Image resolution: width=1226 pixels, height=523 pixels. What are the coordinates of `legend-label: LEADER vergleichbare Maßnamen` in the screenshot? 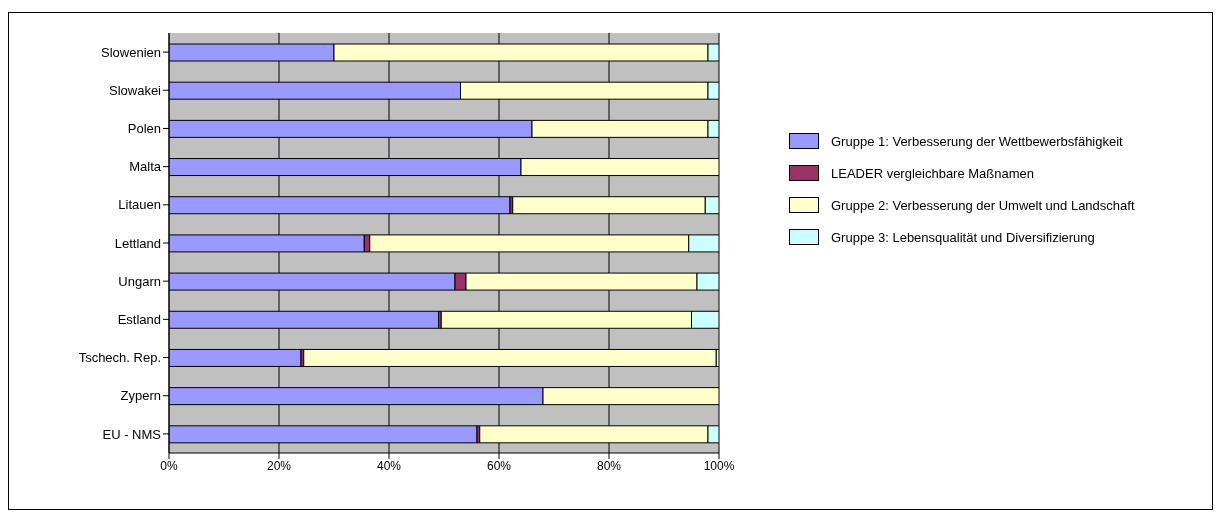 It's located at (933, 173).